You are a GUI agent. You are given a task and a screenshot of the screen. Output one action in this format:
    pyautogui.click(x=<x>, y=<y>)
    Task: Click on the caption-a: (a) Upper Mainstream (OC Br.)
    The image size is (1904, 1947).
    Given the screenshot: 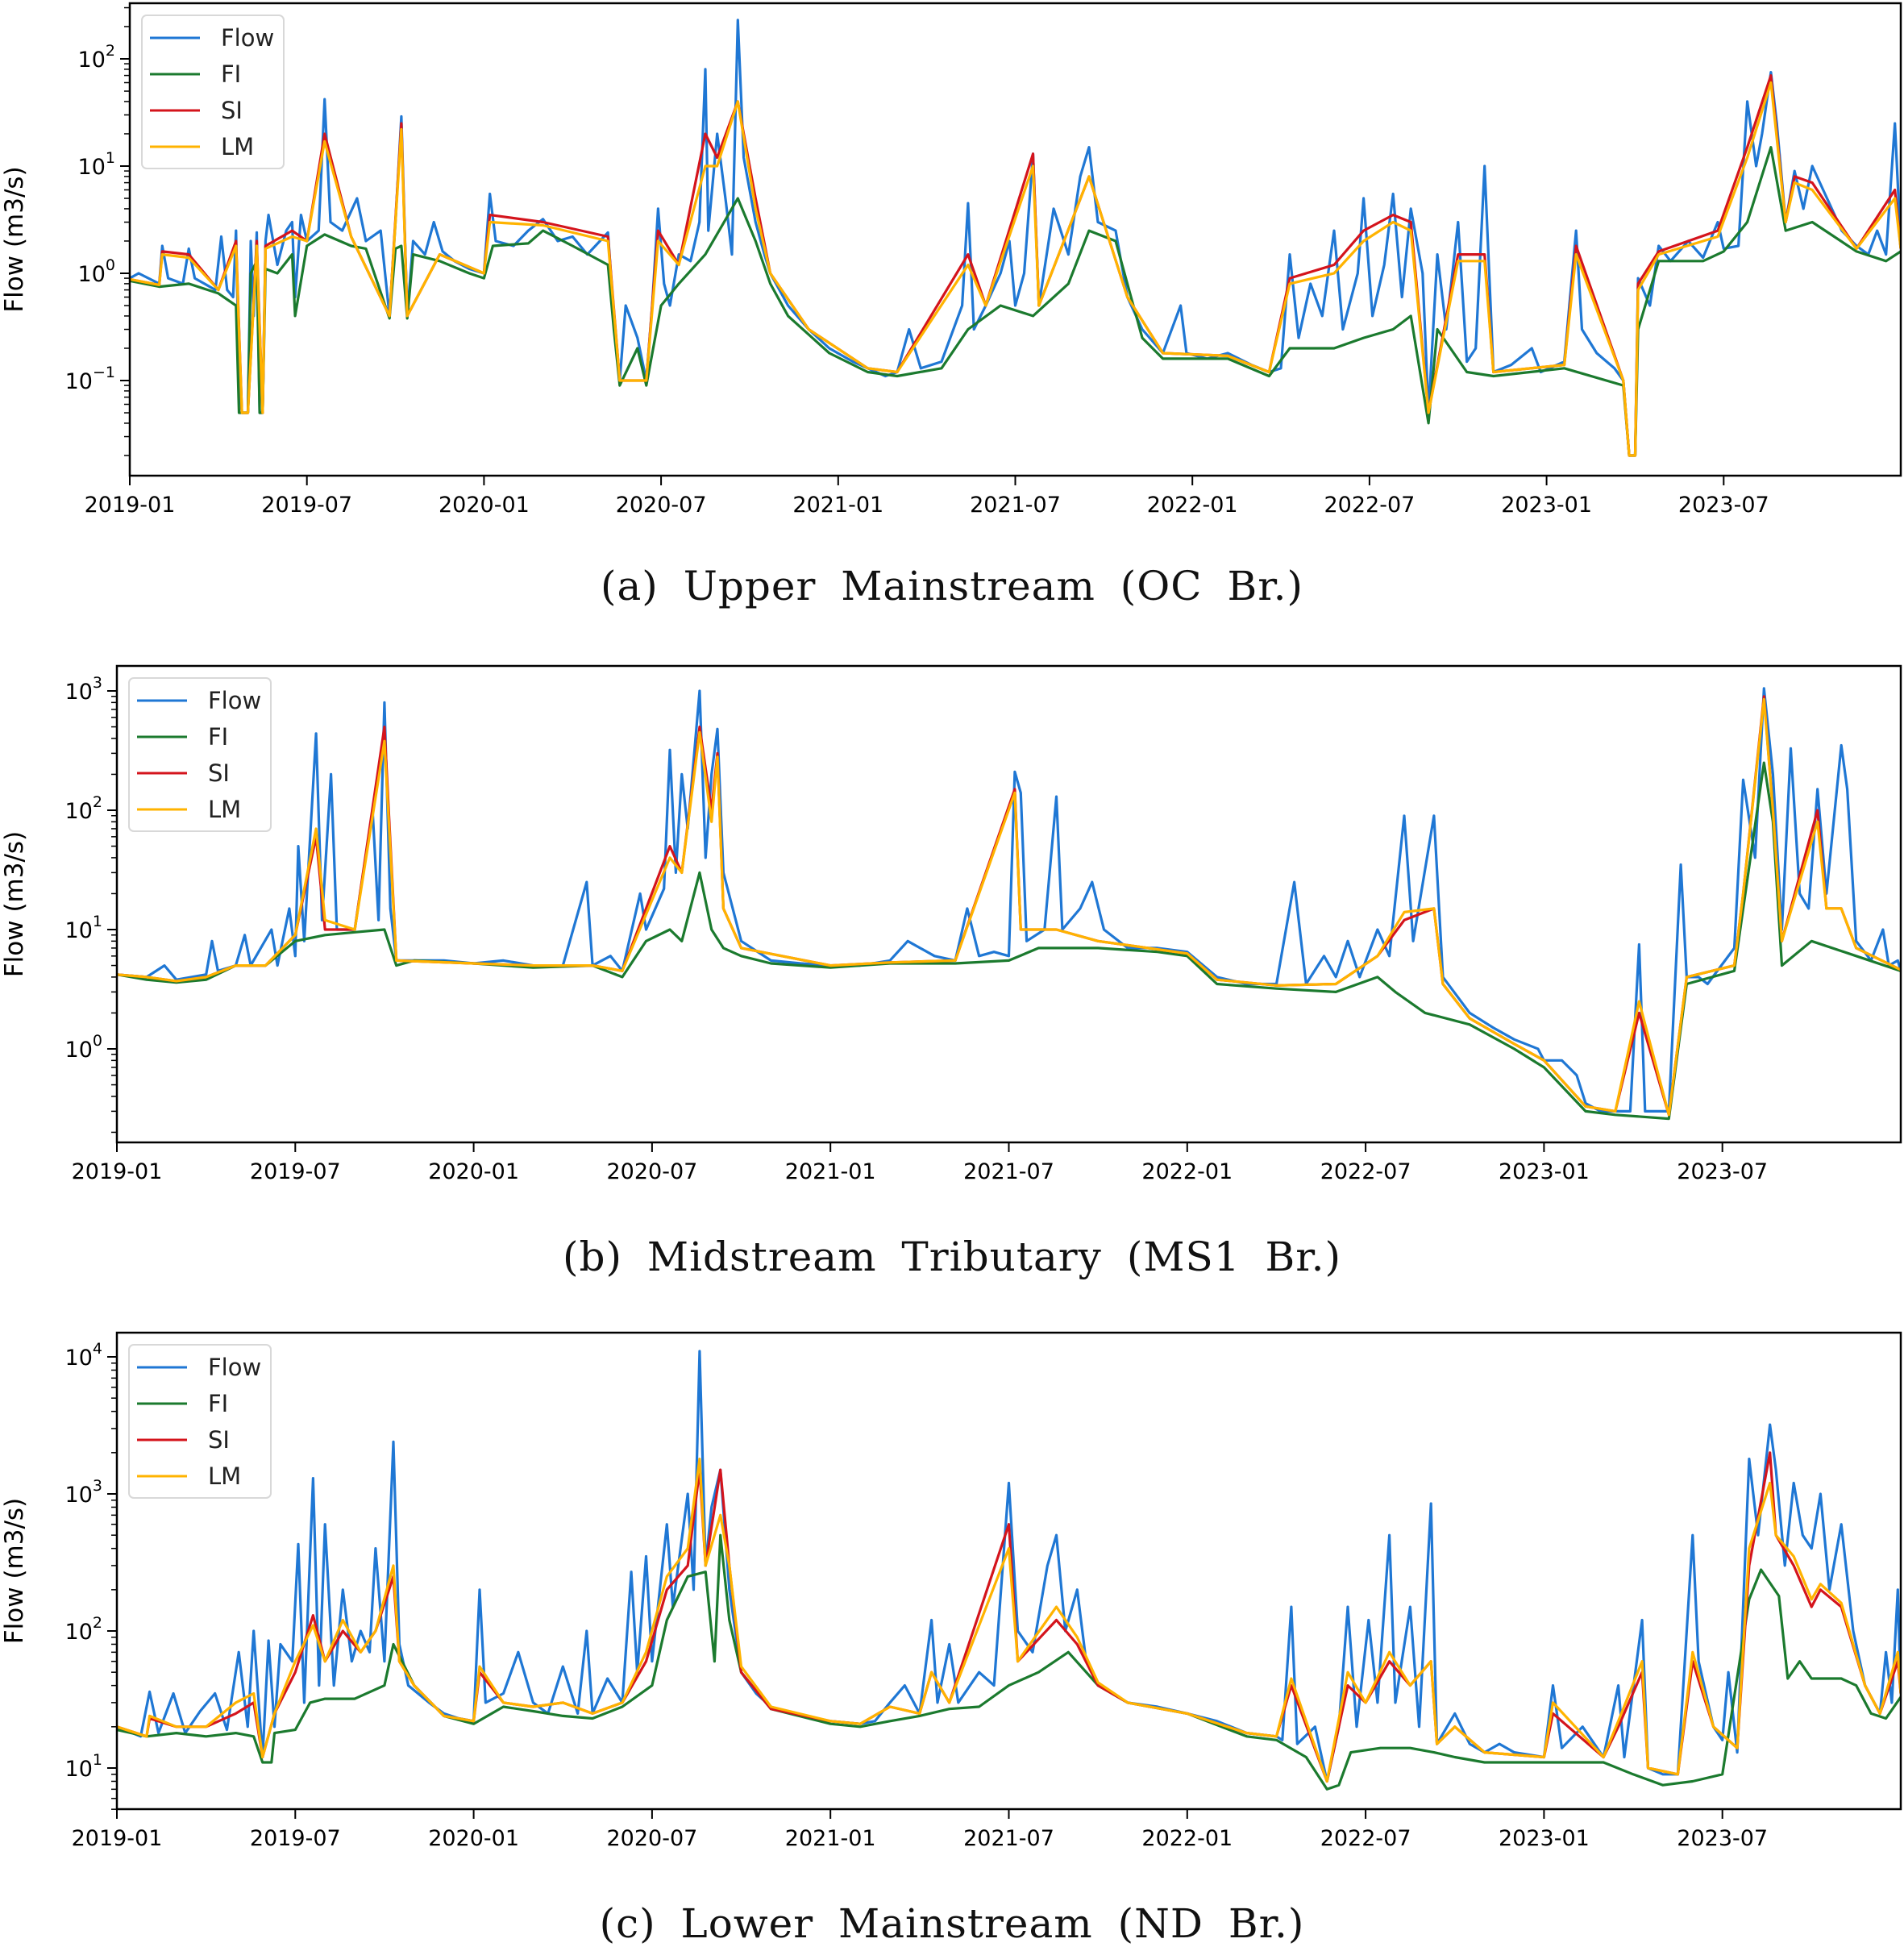 What is the action you would take?
    pyautogui.click(x=951, y=586)
    